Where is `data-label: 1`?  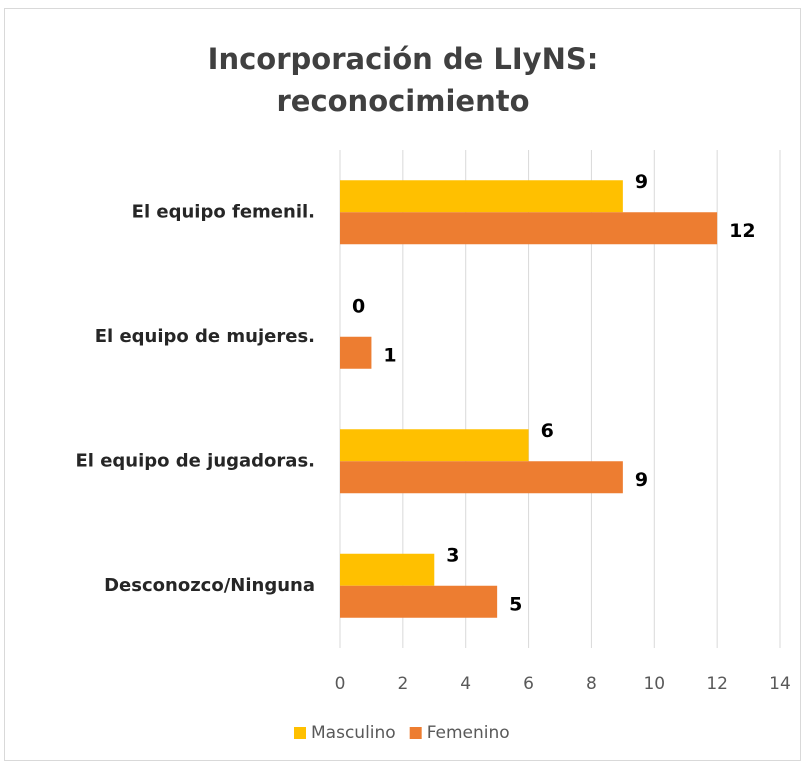 data-label: 1 is located at coordinates (389, 355).